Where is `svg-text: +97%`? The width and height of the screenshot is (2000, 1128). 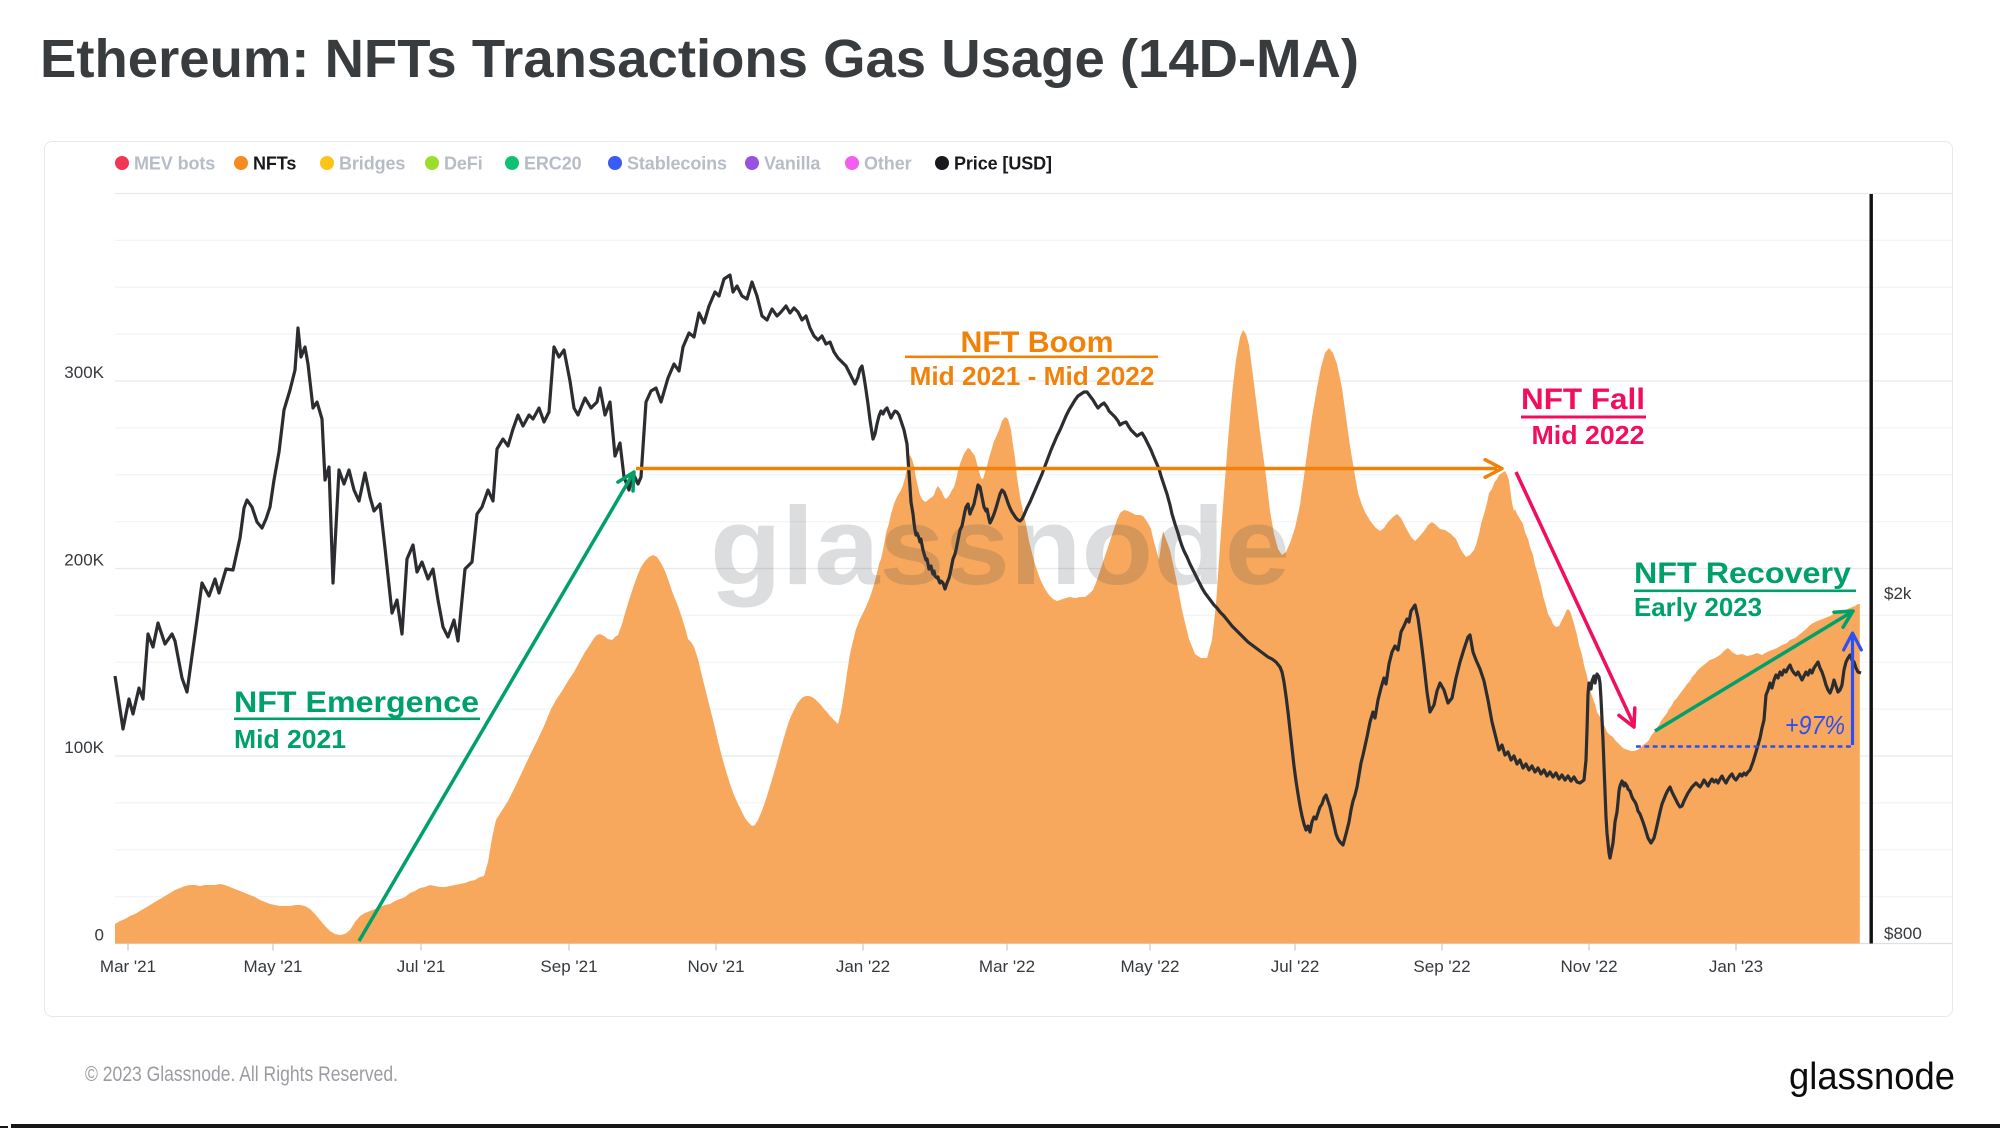
svg-text: +97% is located at coordinates (1815, 725).